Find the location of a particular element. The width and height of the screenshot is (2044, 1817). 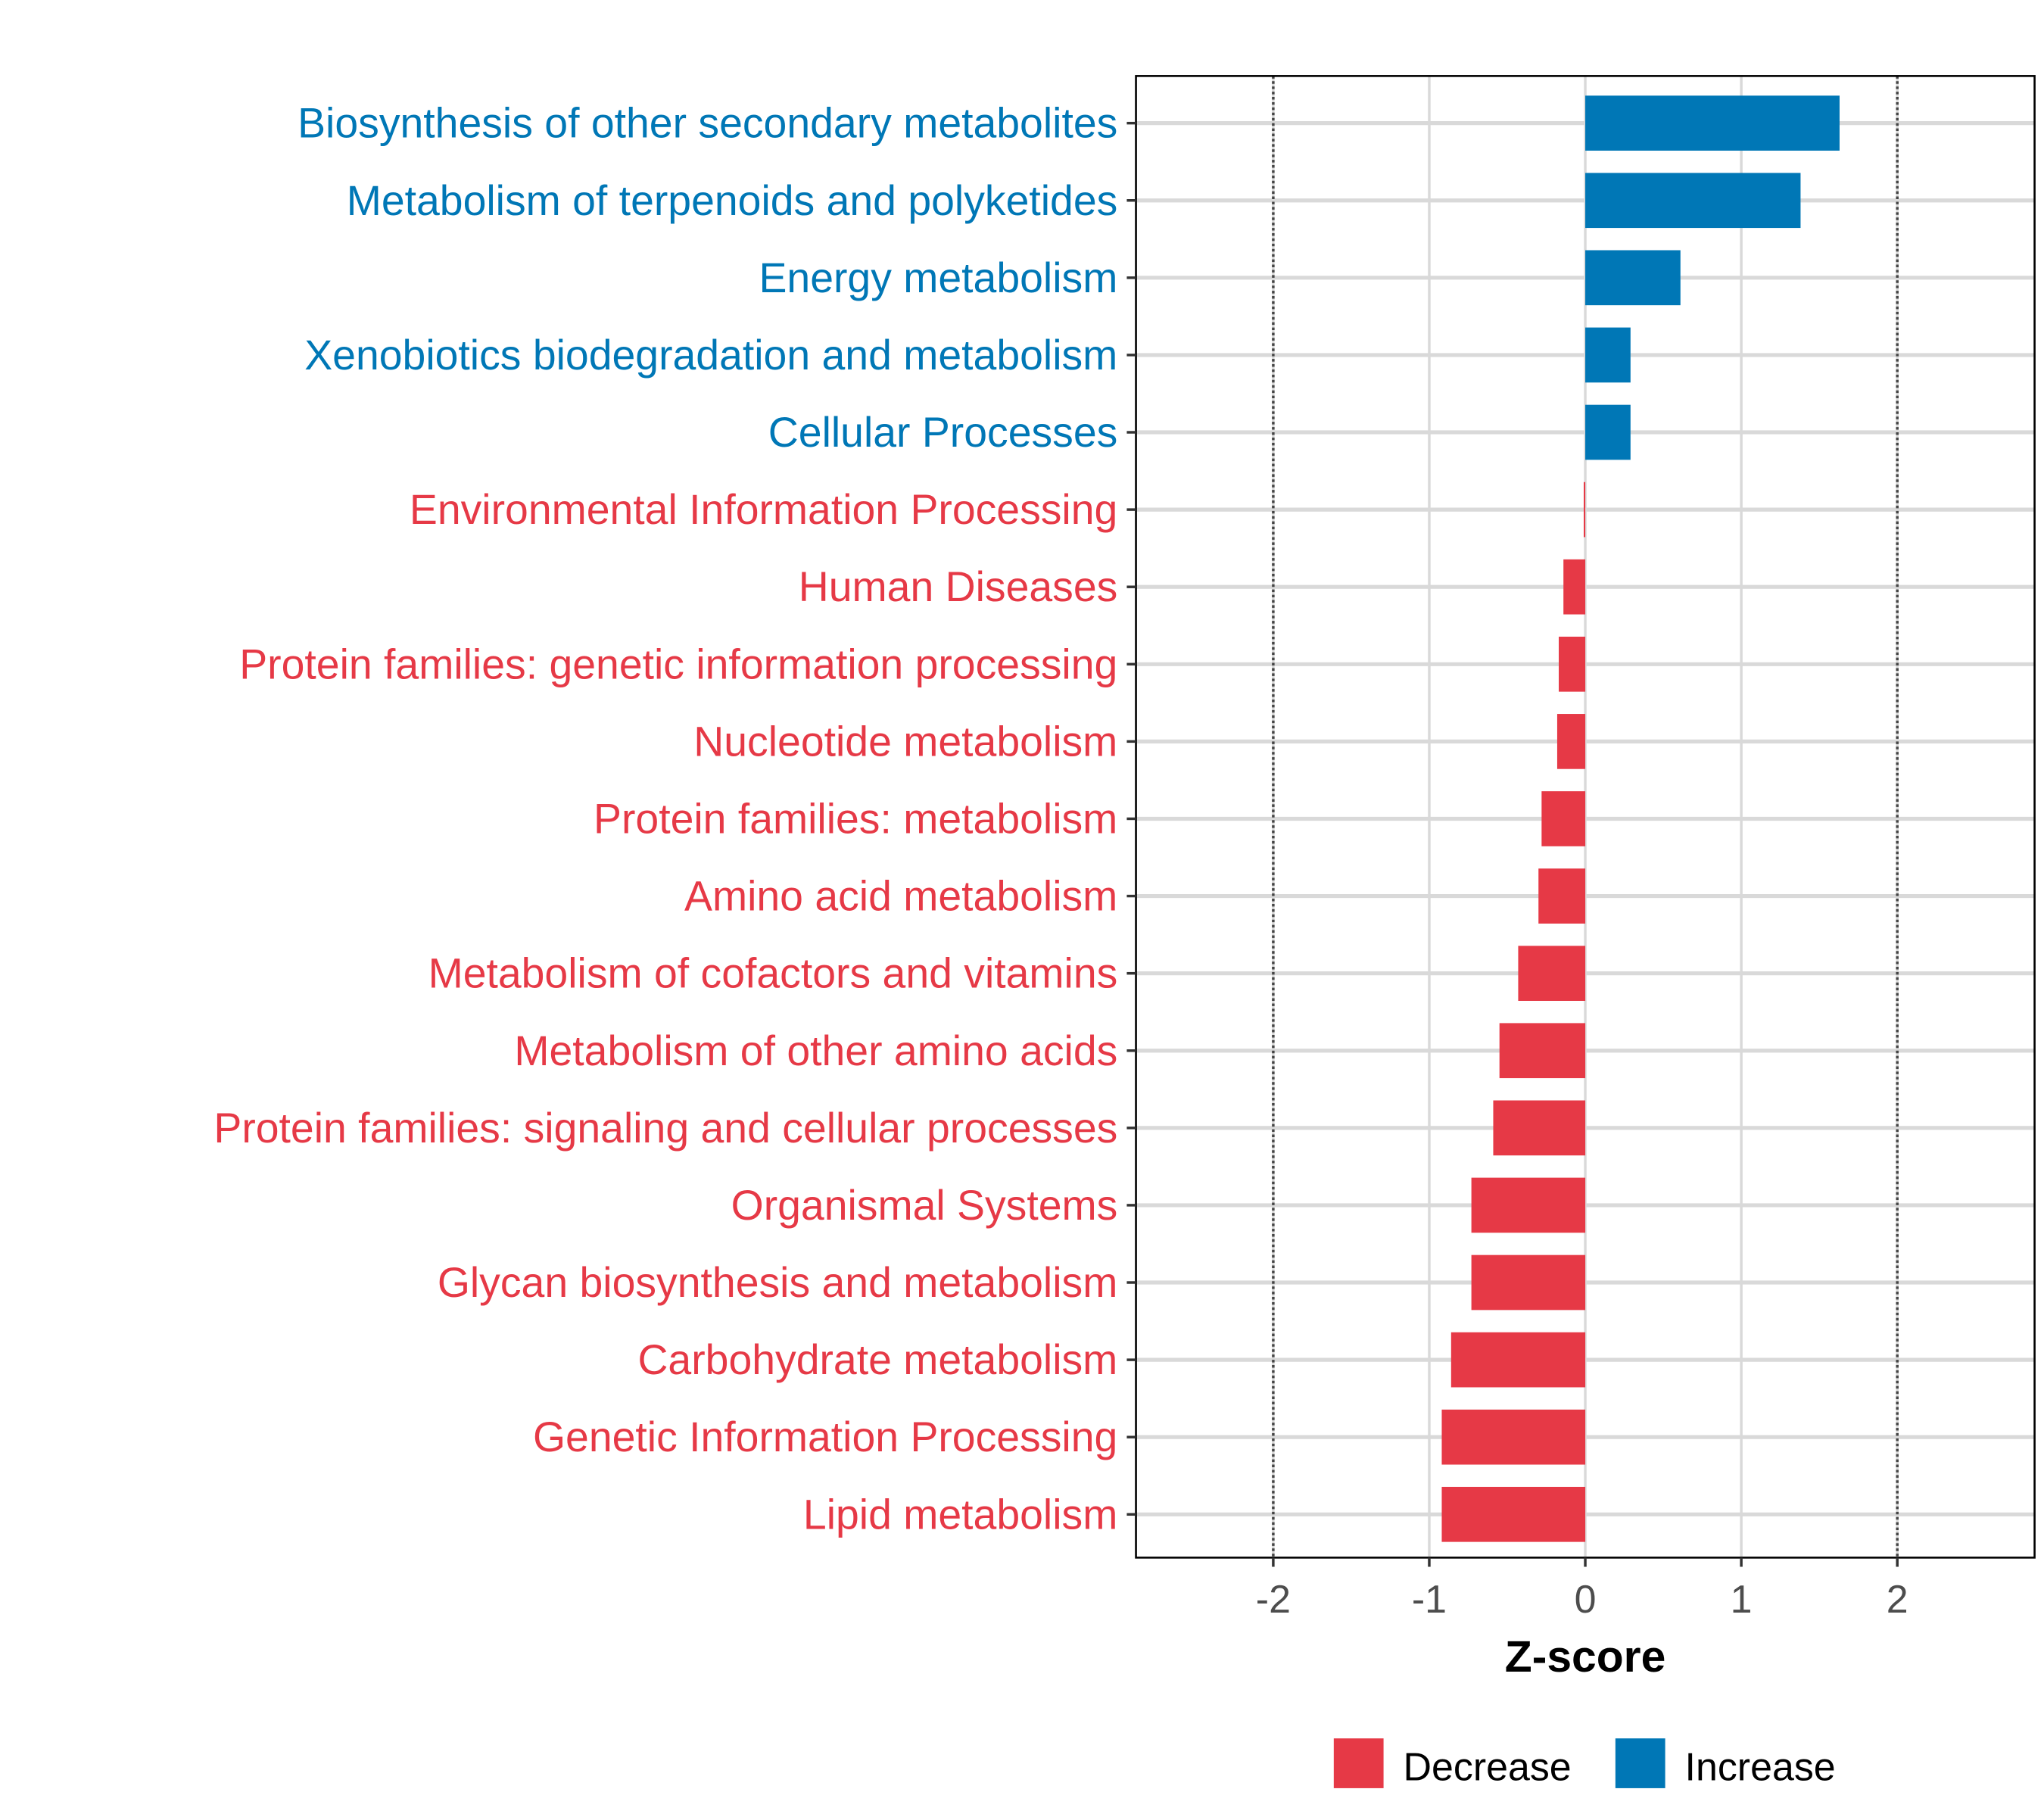

y-tick-label: Glycan biosynthesis and metabolism is located at coordinates (777, 1282).